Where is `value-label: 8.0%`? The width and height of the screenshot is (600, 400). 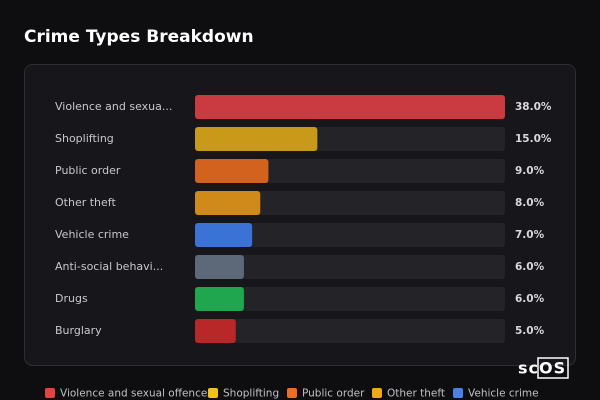 value-label: 8.0% is located at coordinates (530, 203).